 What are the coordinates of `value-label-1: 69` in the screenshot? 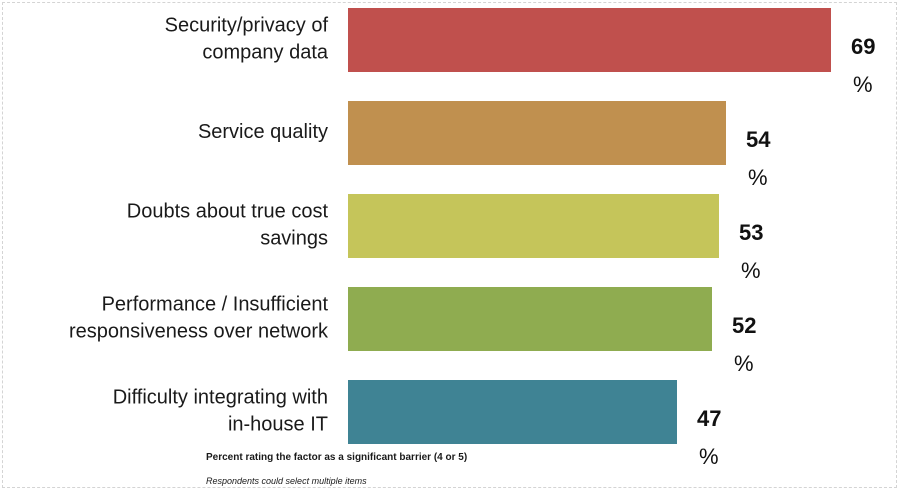 It's located at (863, 46).